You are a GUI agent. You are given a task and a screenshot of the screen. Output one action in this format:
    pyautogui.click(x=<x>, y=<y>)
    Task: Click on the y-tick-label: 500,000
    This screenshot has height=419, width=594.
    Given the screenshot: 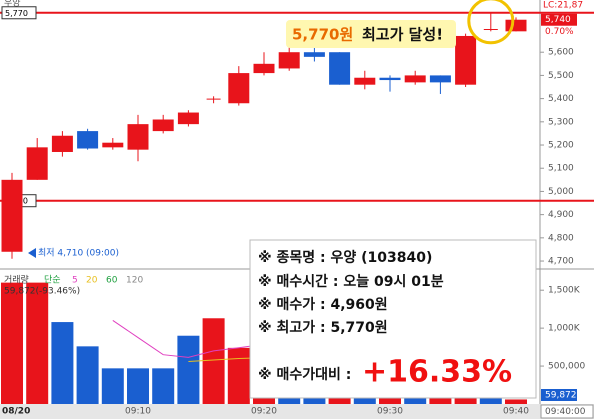 What is the action you would take?
    pyautogui.click(x=566, y=367)
    